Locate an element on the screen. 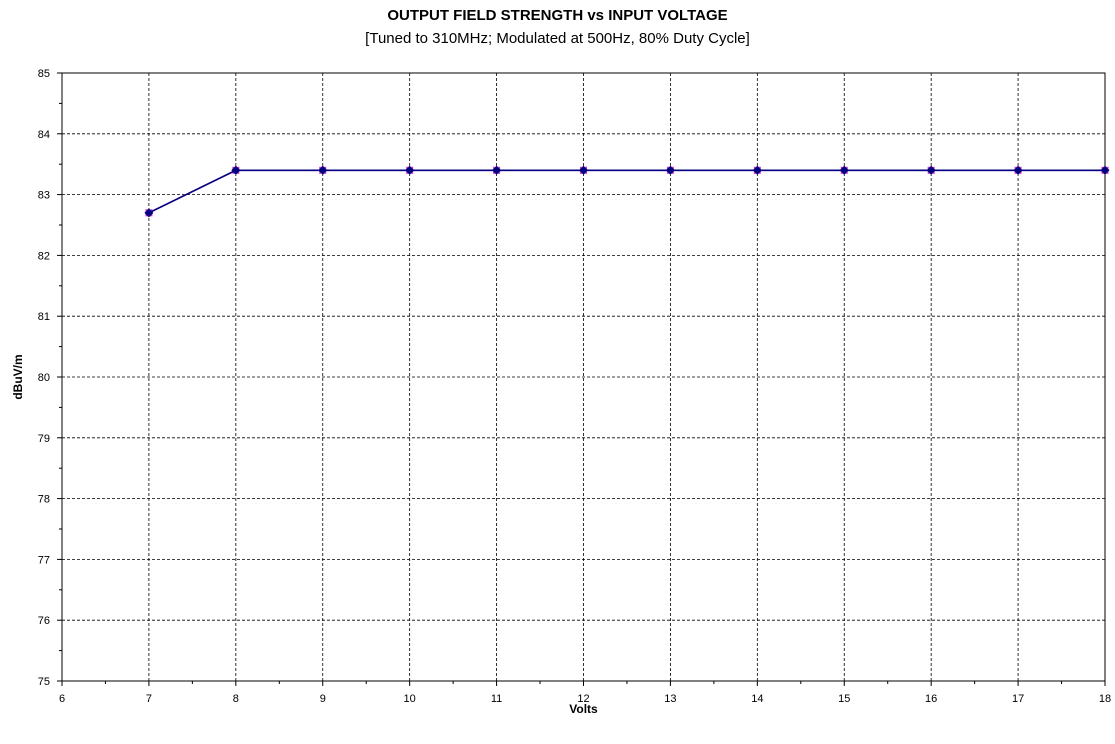 The image size is (1115, 744). y-tick-label: 79 is located at coordinates (44, 439).